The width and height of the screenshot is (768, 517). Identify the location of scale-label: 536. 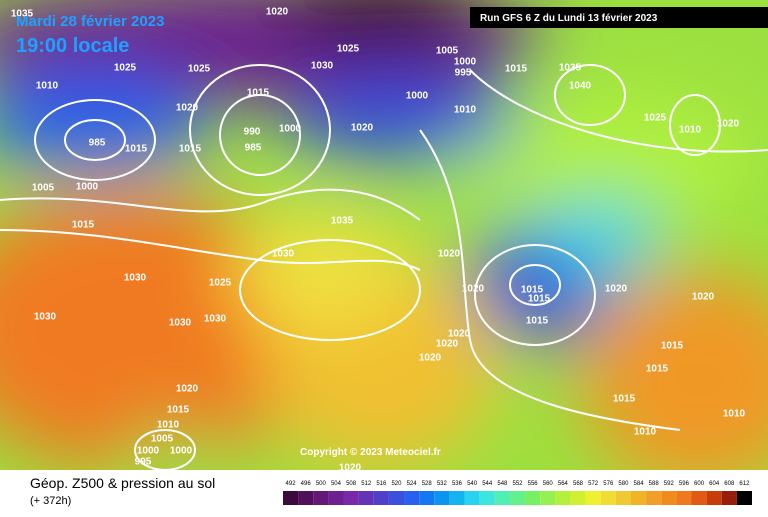
(457, 484).